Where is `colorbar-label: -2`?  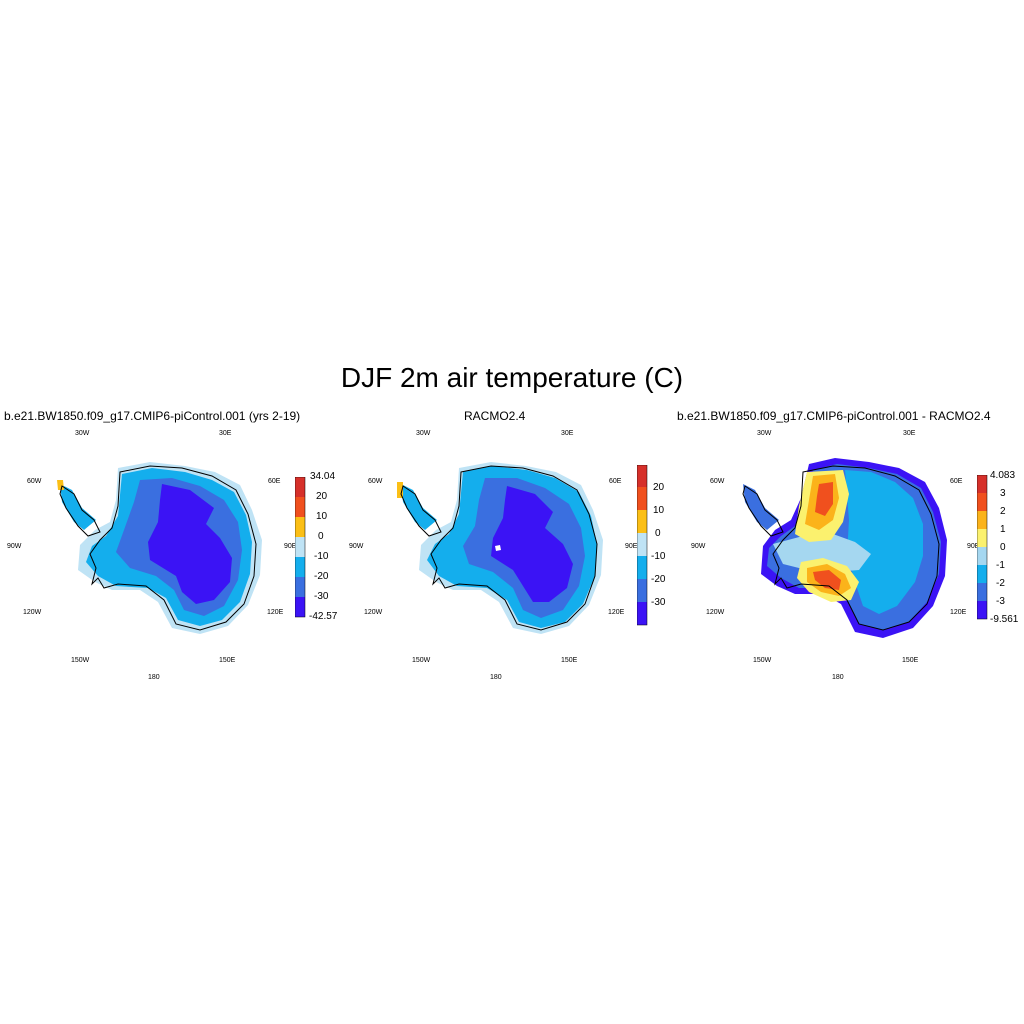 colorbar-label: -2 is located at coordinates (1000, 583).